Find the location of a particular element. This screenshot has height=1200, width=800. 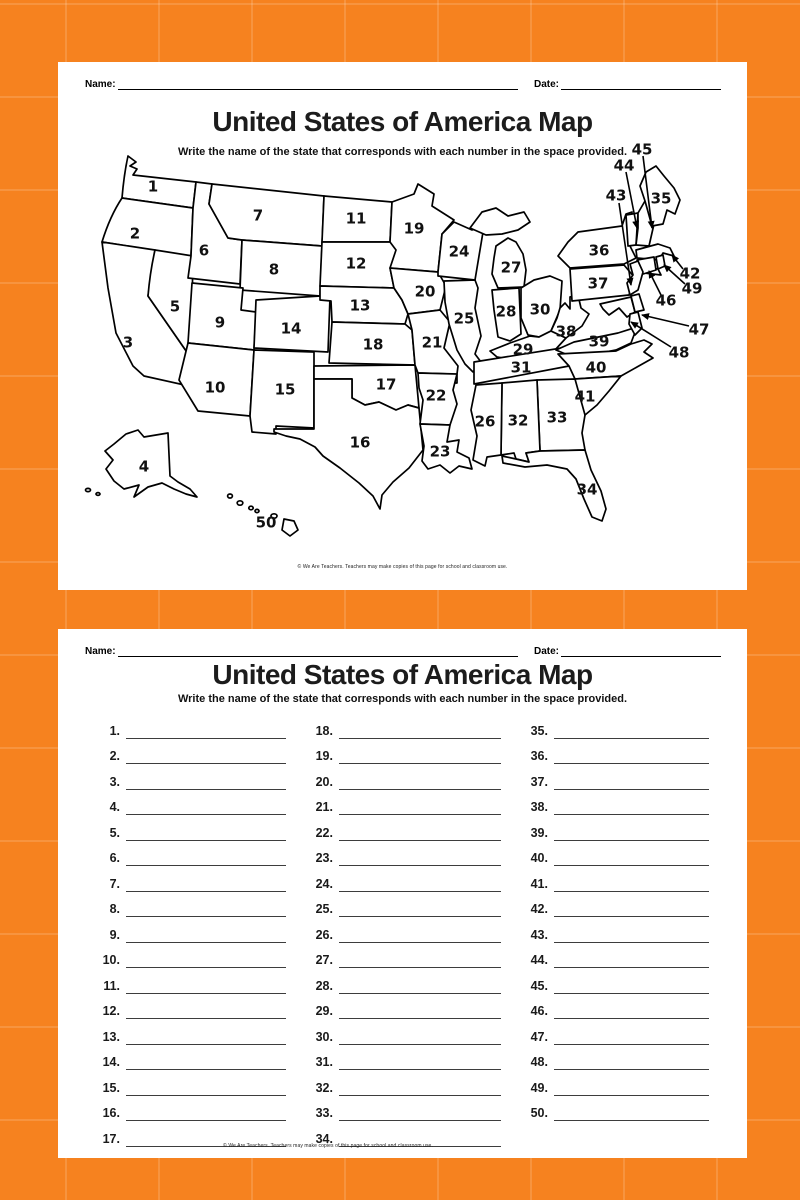

date-blank-line is located at coordinates (641, 651).